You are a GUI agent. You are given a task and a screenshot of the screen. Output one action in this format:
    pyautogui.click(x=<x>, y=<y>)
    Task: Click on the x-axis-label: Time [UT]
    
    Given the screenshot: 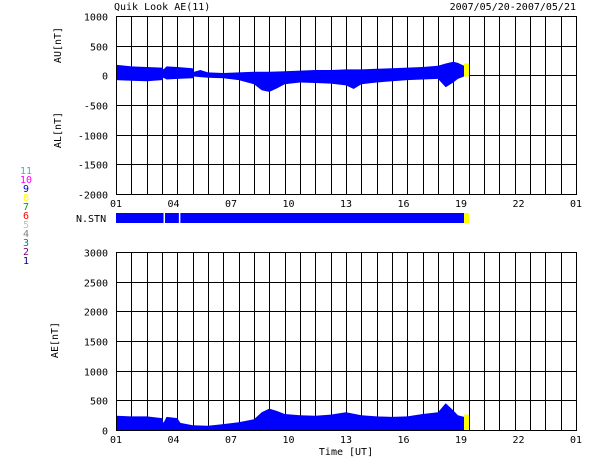 What is the action you would take?
    pyautogui.click(x=346, y=452)
    